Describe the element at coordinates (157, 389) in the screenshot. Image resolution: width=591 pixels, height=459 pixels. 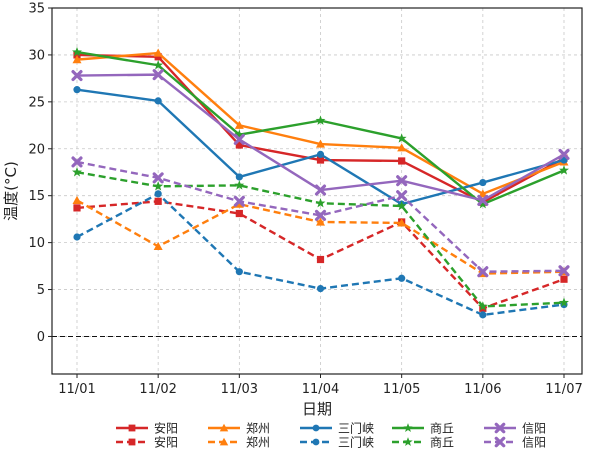
I see `x-tick-label: 11/02` at that location.